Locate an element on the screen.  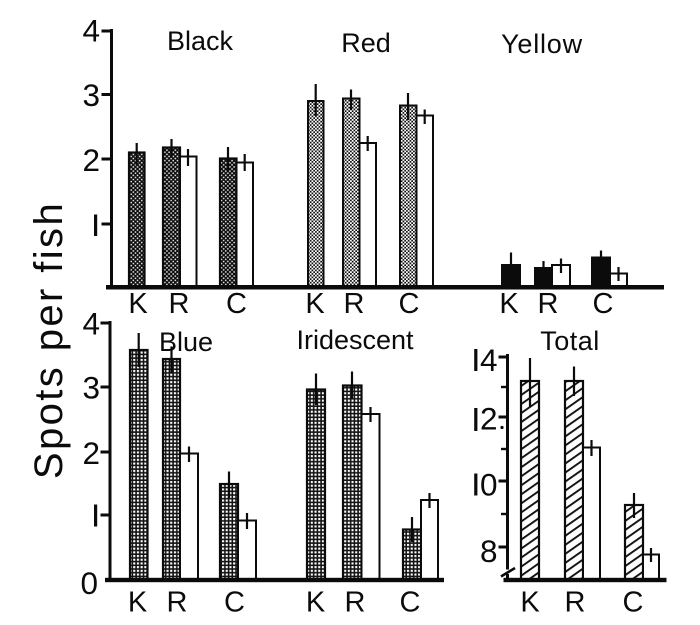
svg-text: Black is located at coordinates (200, 41).